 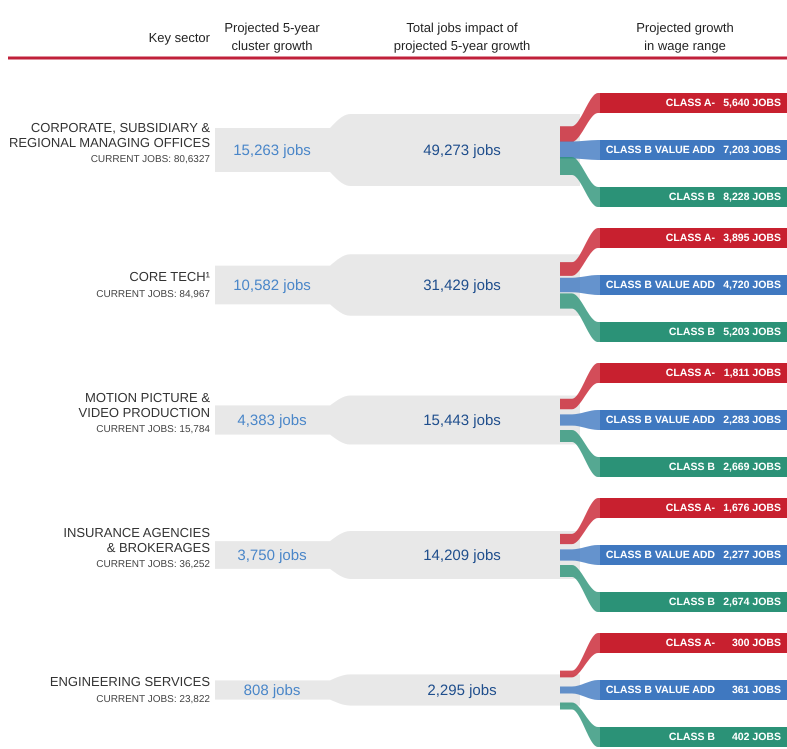 I want to click on category-label: MOTION PICTURE & VIDEO PRODUCTION, so click(x=144, y=405).